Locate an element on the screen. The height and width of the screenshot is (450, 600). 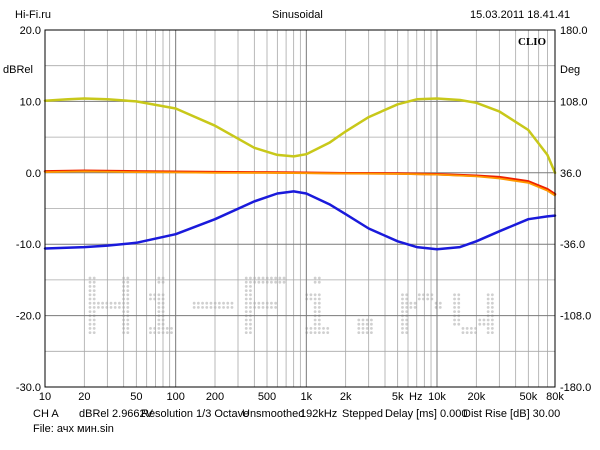
footer-file: File: ачх мин.sin is located at coordinates (73, 429).